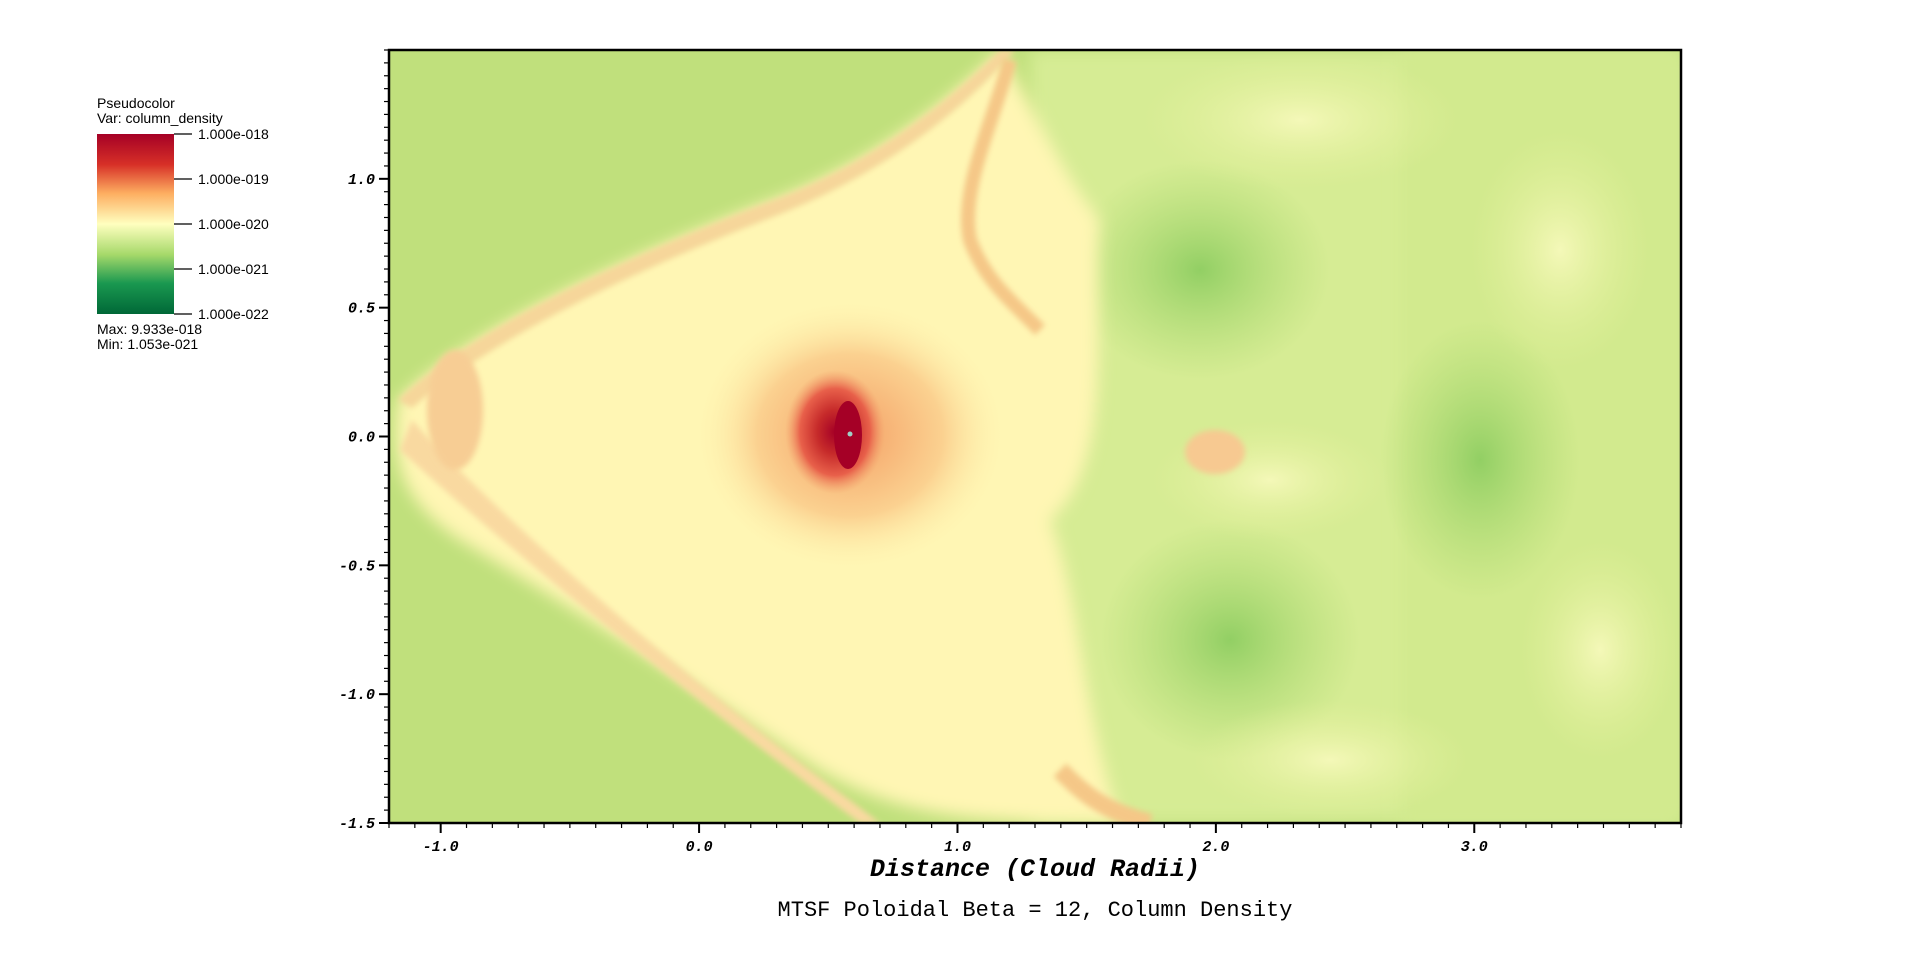 This screenshot has height=958, width=1920. What do you see at coordinates (233, 179) in the screenshot?
I see `colorbar-tick-label: 1.000e-019` at bounding box center [233, 179].